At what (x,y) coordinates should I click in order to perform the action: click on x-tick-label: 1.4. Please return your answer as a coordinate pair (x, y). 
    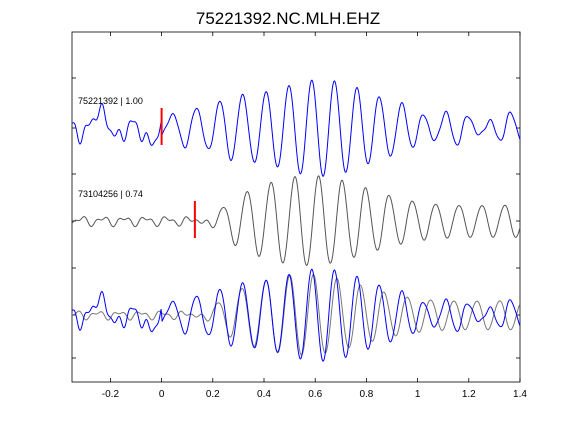
    Looking at the image, I should click on (520, 394).